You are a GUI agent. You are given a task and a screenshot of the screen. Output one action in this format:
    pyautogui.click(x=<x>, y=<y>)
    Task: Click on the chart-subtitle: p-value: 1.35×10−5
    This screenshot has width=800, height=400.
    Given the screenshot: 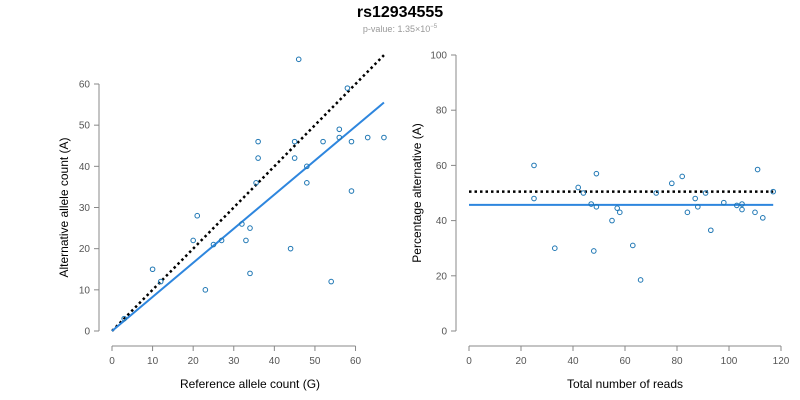 What is the action you would take?
    pyautogui.click(x=400, y=29)
    